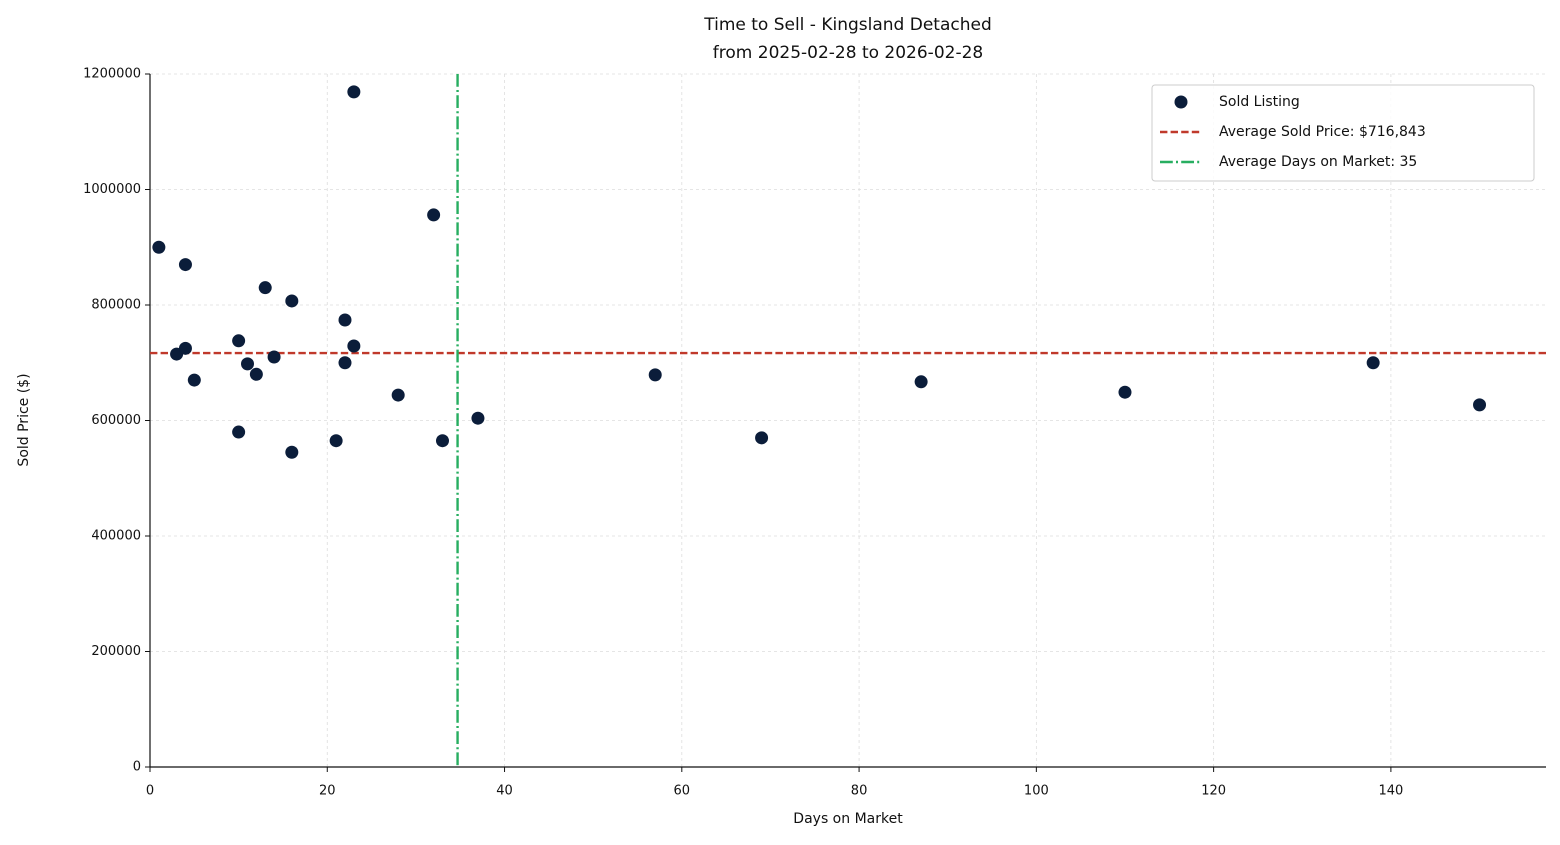 This screenshot has height=845, width=1560. Describe the element at coordinates (1259, 102) in the screenshot. I see `legend-text: Sold Listing` at that location.